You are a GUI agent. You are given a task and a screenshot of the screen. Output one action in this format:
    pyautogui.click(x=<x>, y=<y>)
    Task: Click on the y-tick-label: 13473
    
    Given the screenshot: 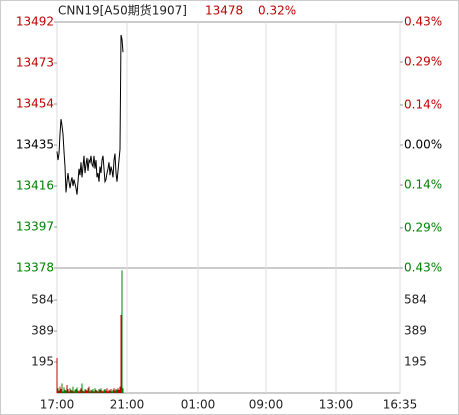 What is the action you would take?
    pyautogui.click(x=35, y=63)
    